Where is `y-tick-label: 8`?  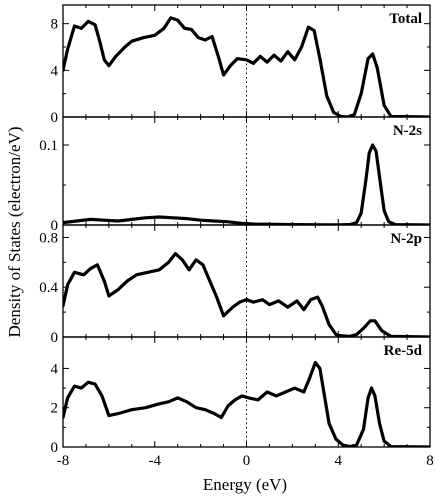 y-tick-label: 8 is located at coordinates (55, 25).